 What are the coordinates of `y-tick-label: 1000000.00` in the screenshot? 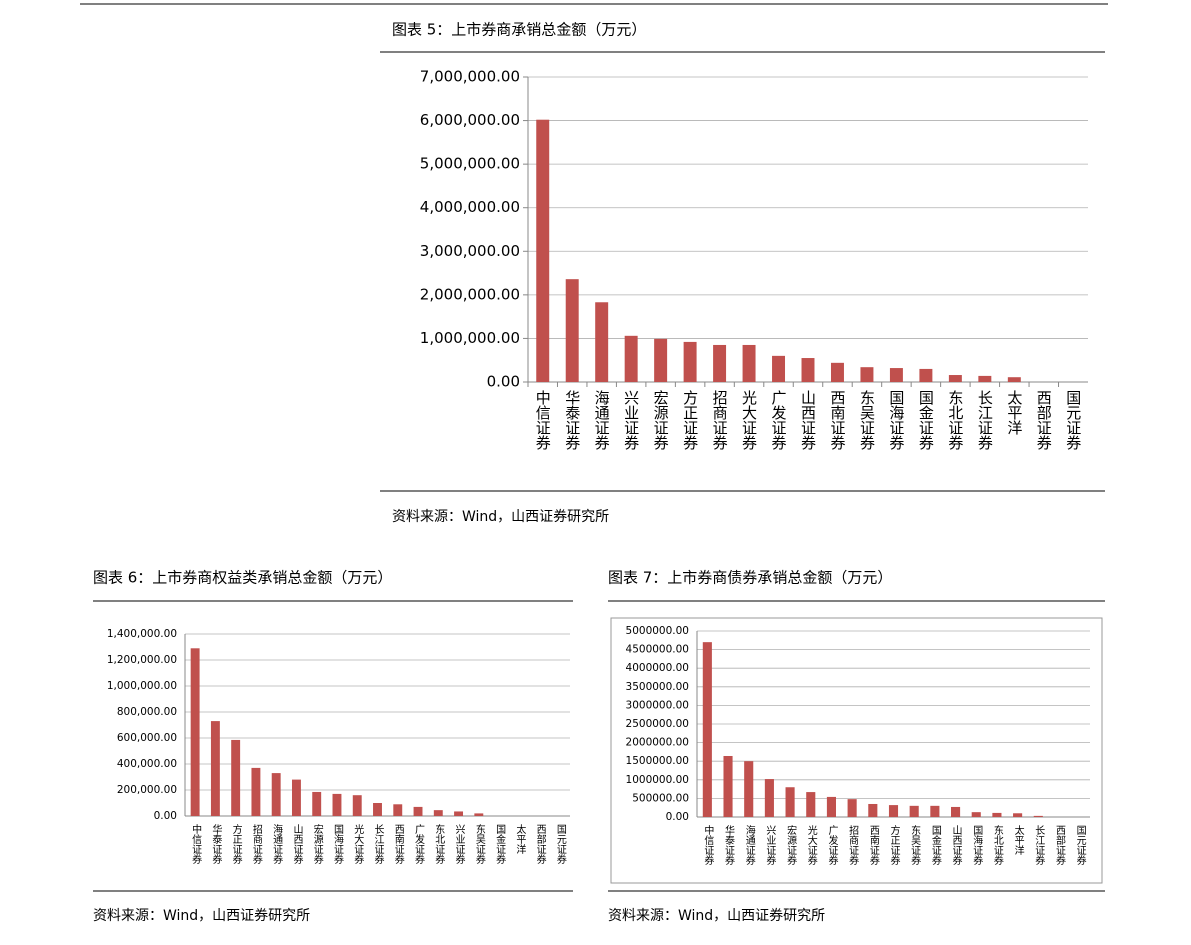 It's located at (657, 780).